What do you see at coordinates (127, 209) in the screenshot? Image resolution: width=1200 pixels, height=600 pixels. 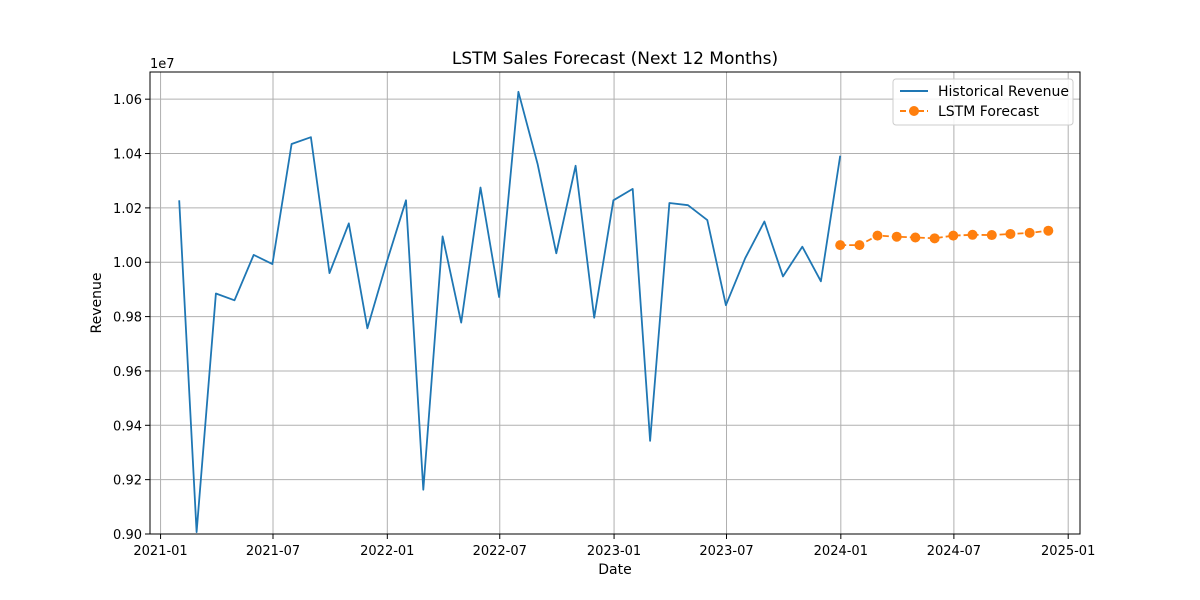 I see `y-tick-label: 1.02` at bounding box center [127, 209].